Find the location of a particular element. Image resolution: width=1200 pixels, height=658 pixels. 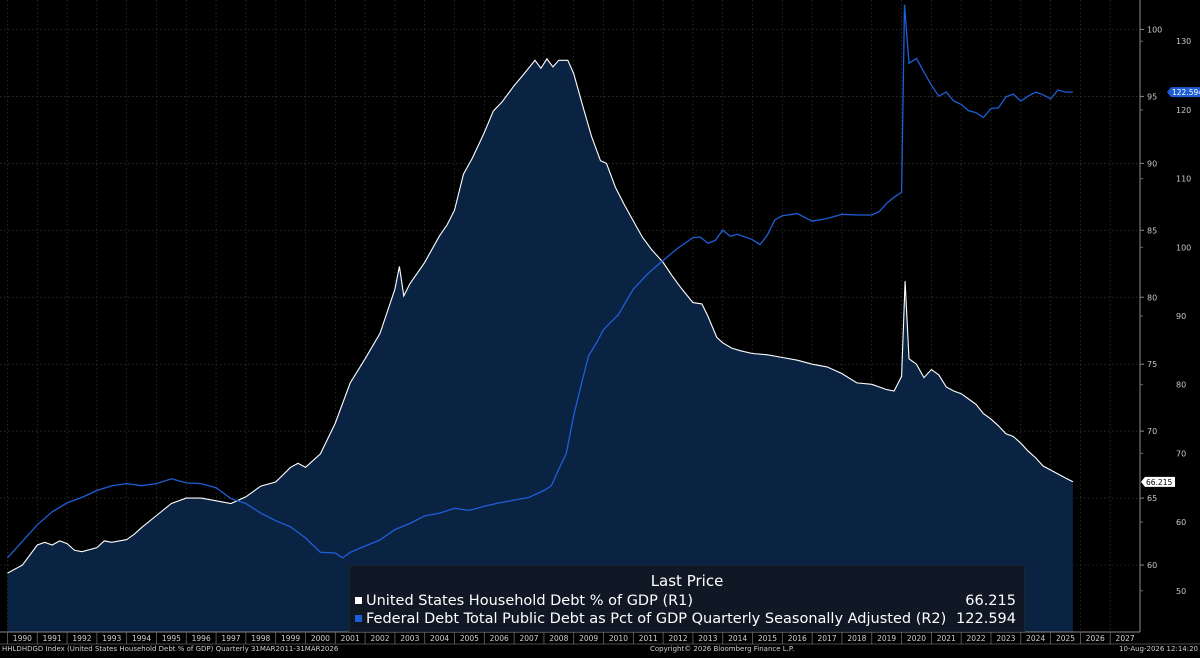

x-tick-label: 2005 is located at coordinates (469, 638).